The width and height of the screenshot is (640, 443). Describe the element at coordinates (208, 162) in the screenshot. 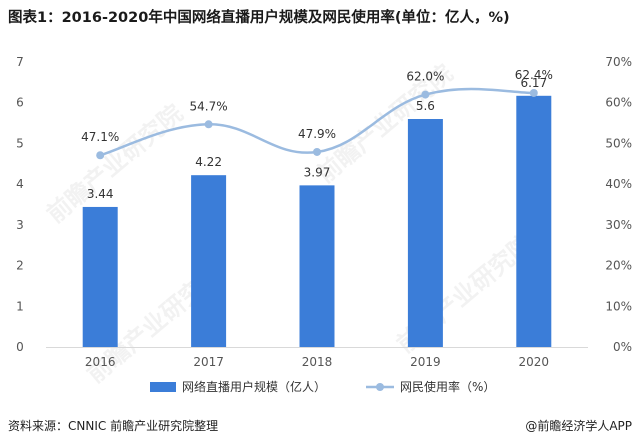

I see `bar-value-label: 4.22` at that location.